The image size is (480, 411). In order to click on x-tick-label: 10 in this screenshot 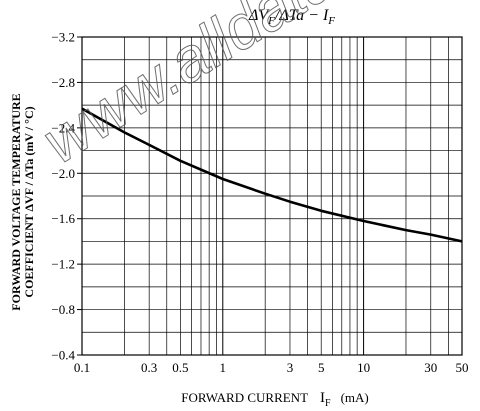, I will do `click(363, 367)`.